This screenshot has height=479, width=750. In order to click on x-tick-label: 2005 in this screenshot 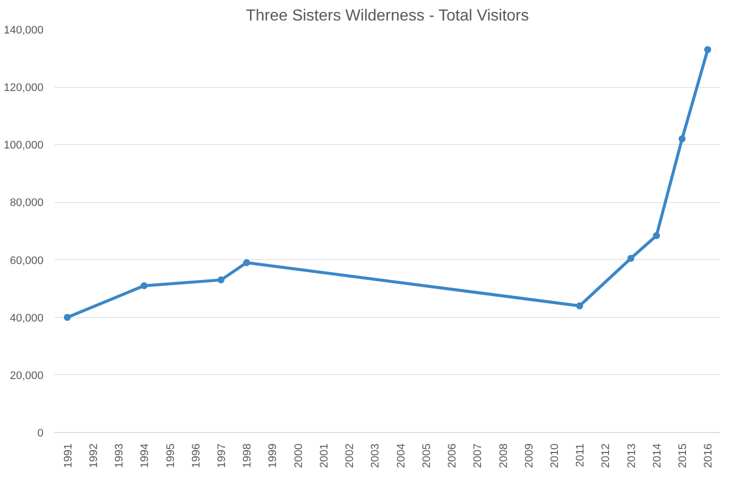, I will do `click(426, 455)`.